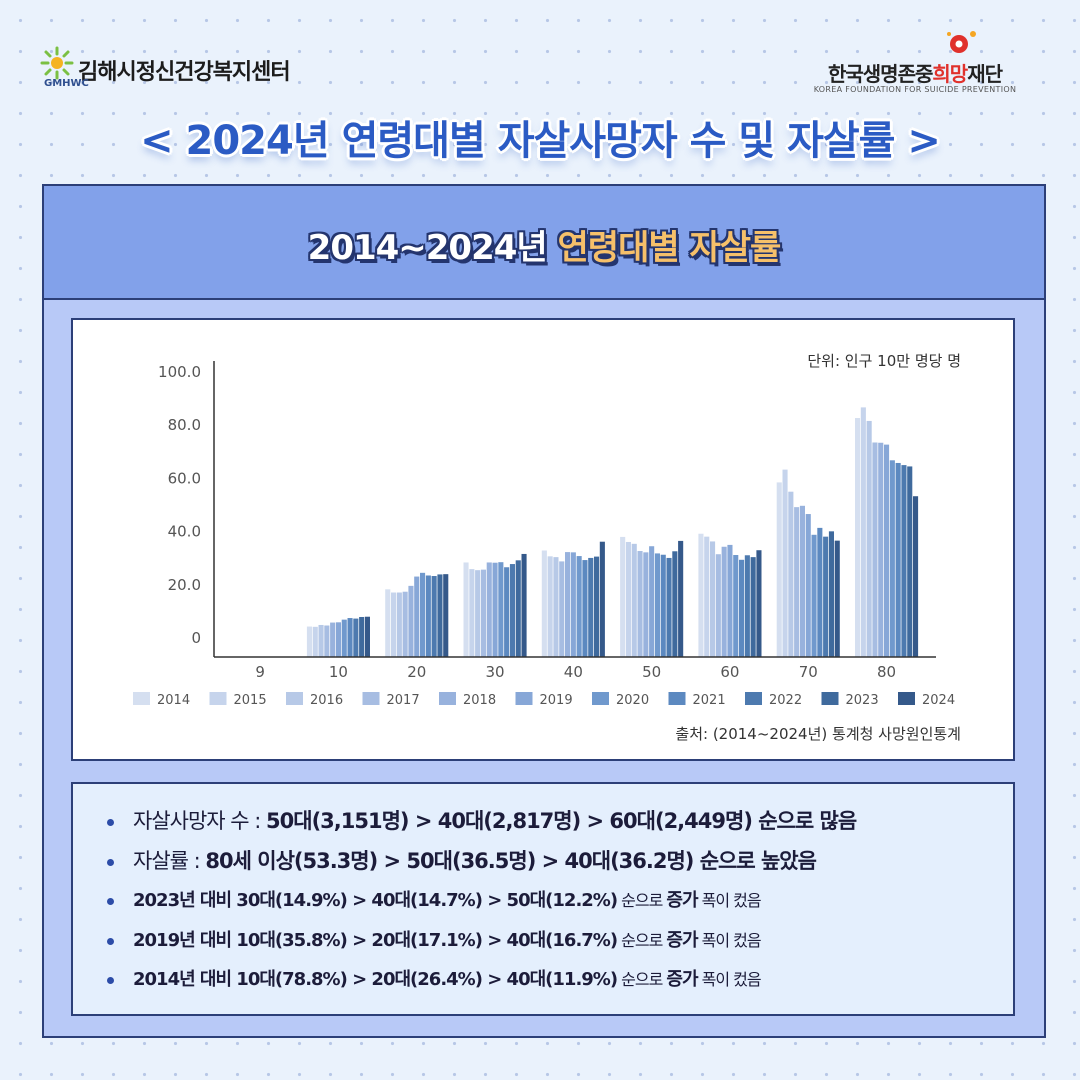 The image size is (1080, 1080). Describe the element at coordinates (797, 582) in the screenshot. I see `bar-70-2017` at that location.